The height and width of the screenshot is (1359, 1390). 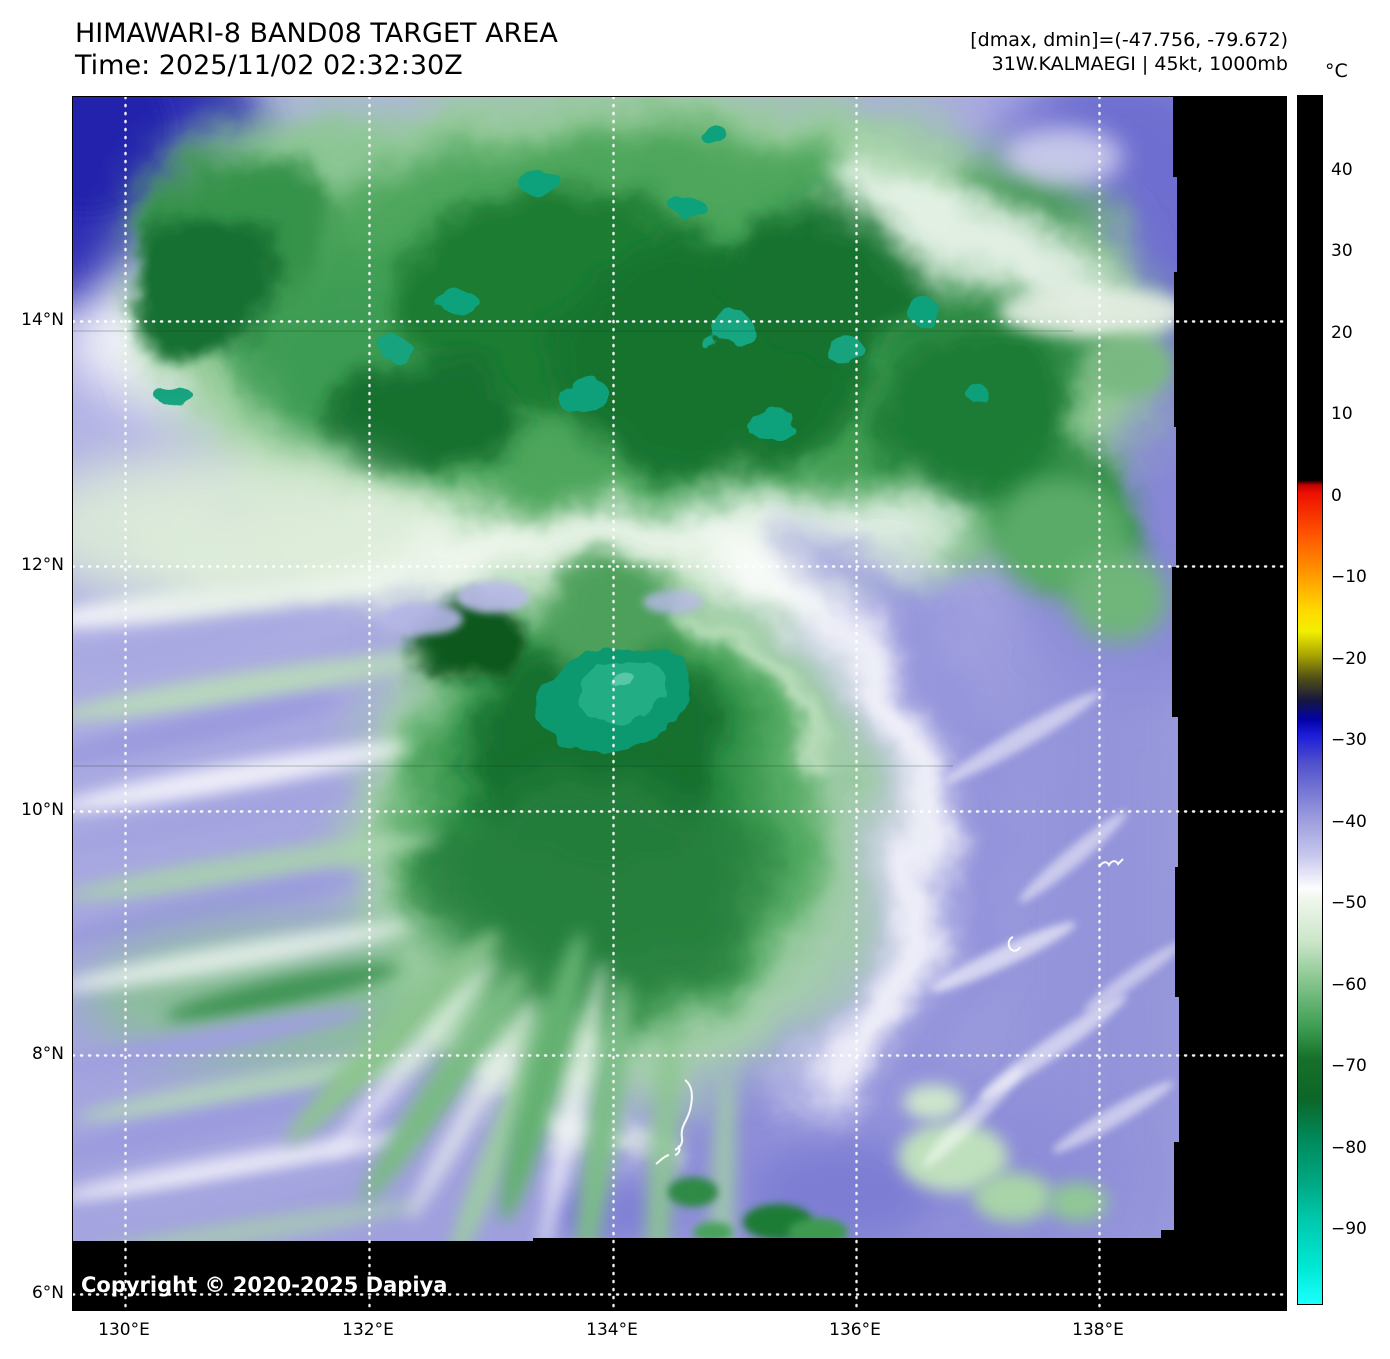 What do you see at coordinates (1342, 333) in the screenshot?
I see `cbar-tick-20: 20` at bounding box center [1342, 333].